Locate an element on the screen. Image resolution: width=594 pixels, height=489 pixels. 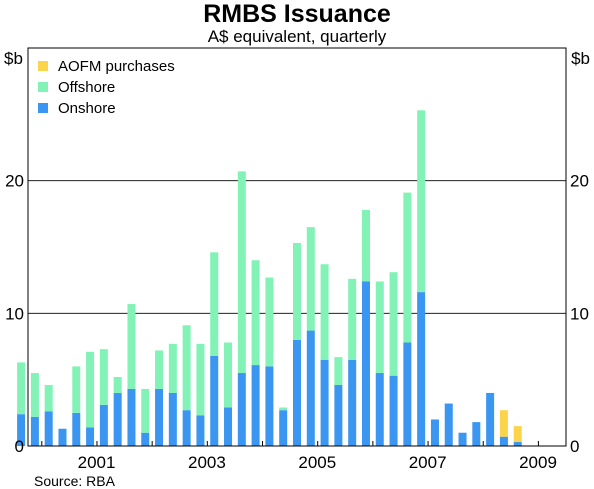
bar-onshore-2001Q4 is located at coordinates (145, 439).